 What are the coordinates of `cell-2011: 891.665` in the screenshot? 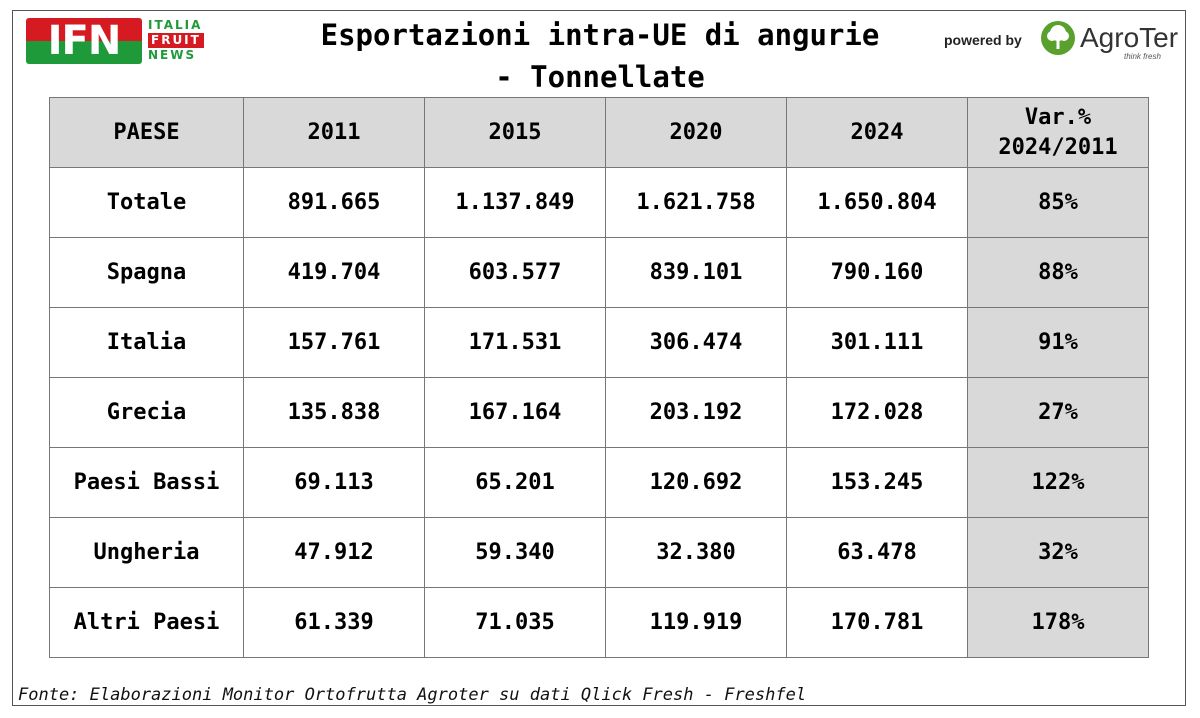 It's located at (334, 202).